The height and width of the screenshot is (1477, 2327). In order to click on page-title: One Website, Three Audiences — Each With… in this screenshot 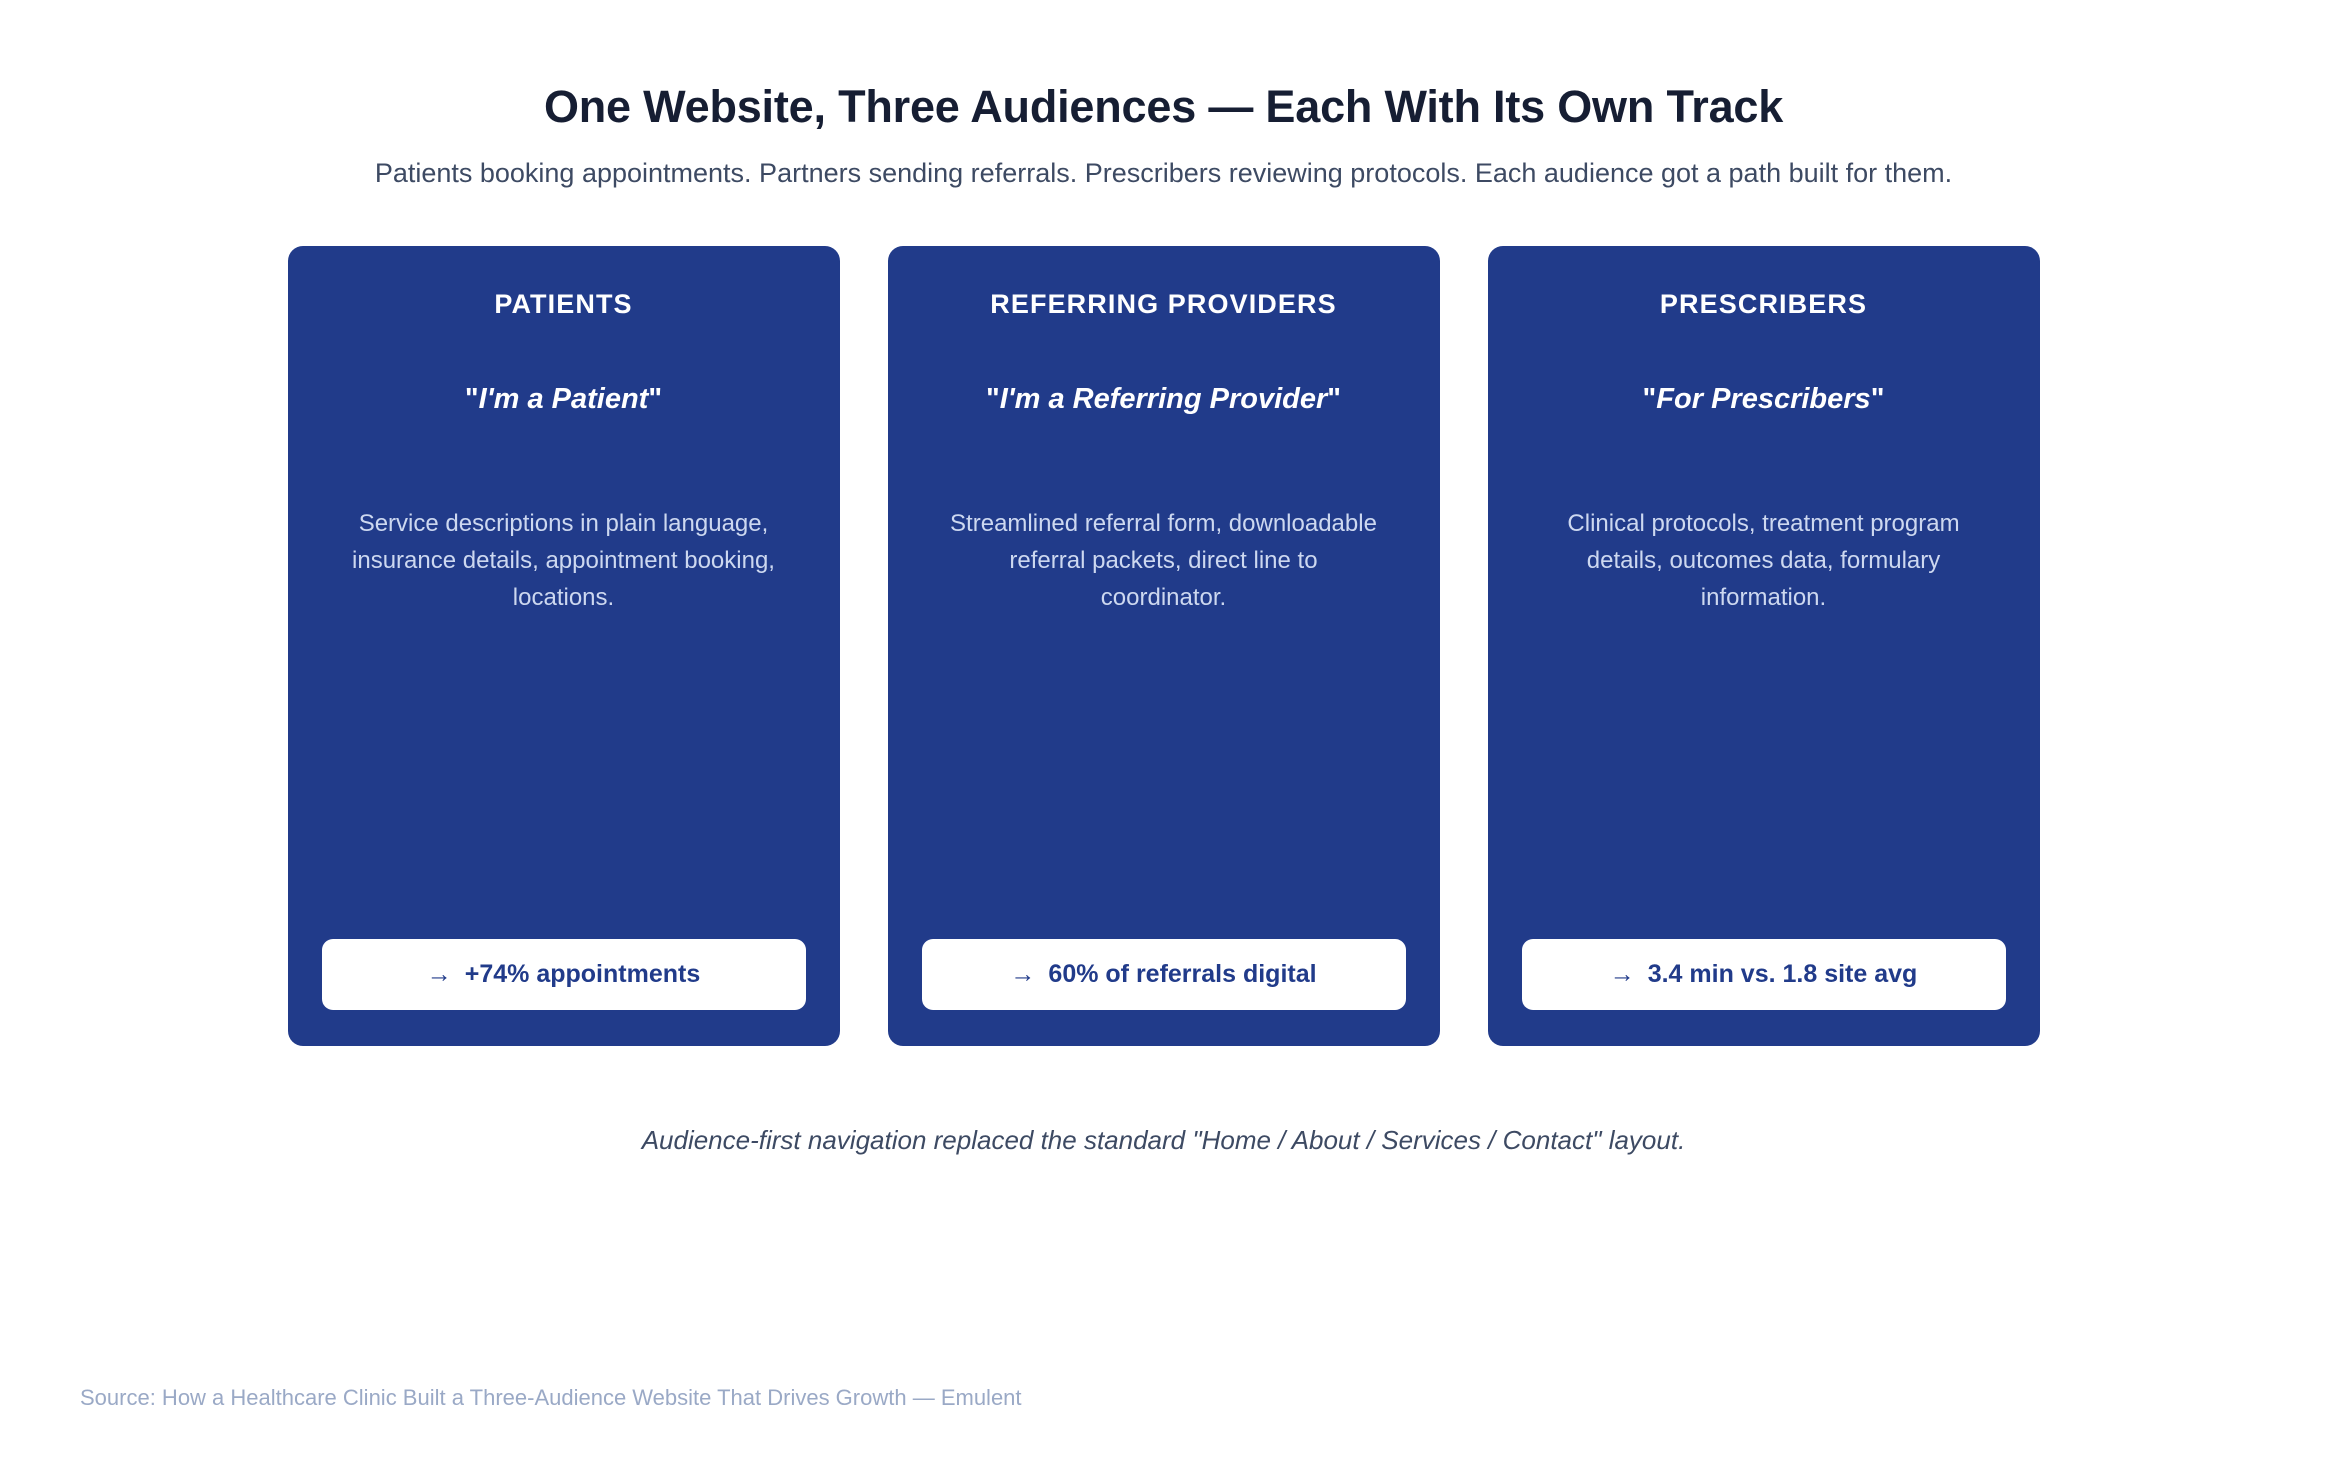, I will do `click(1163, 106)`.